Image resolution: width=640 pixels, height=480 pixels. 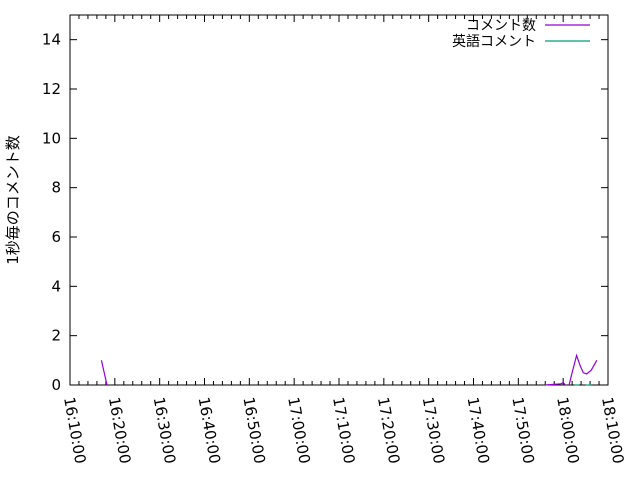 What do you see at coordinates (56, 237) in the screenshot?
I see `y-tick-label: 6` at bounding box center [56, 237].